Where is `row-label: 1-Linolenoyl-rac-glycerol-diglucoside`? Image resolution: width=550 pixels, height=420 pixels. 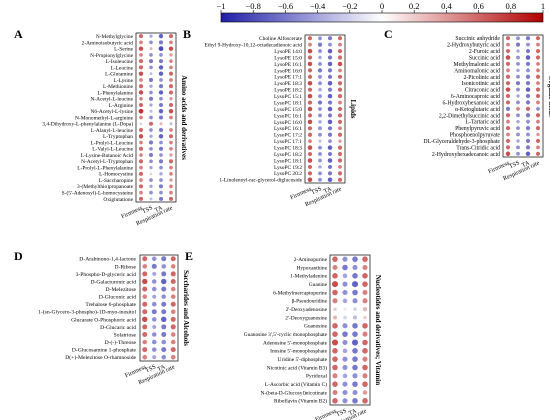
row-label: 1-Linolenoyl-rac-glycerol-diglucoside is located at coordinates (260, 181).